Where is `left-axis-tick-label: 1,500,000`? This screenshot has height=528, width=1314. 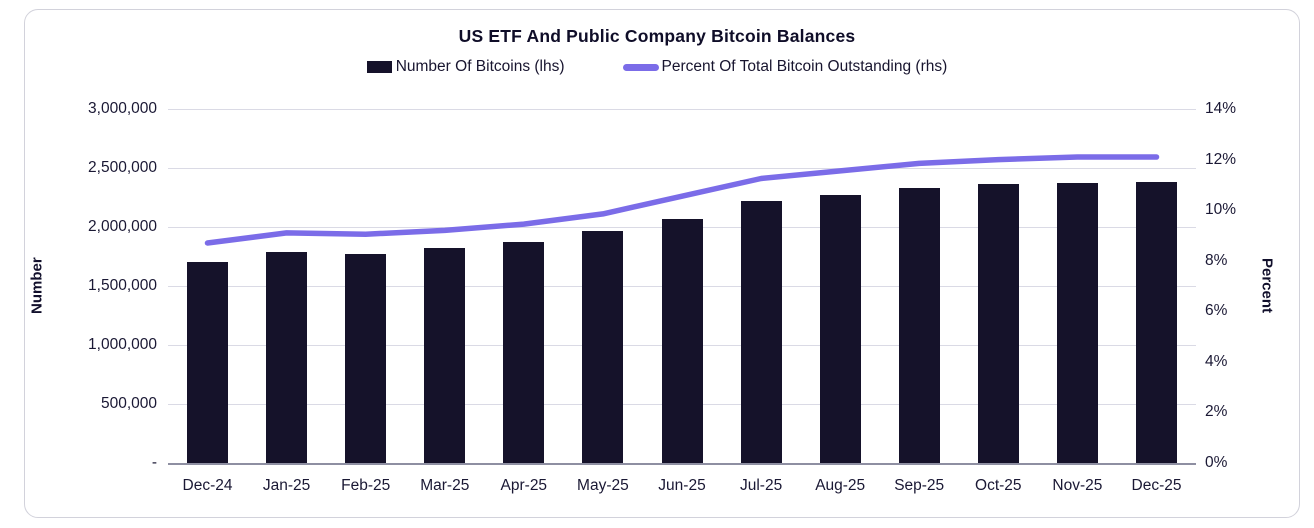
left-axis-tick-label: 1,500,000 is located at coordinates (122, 285).